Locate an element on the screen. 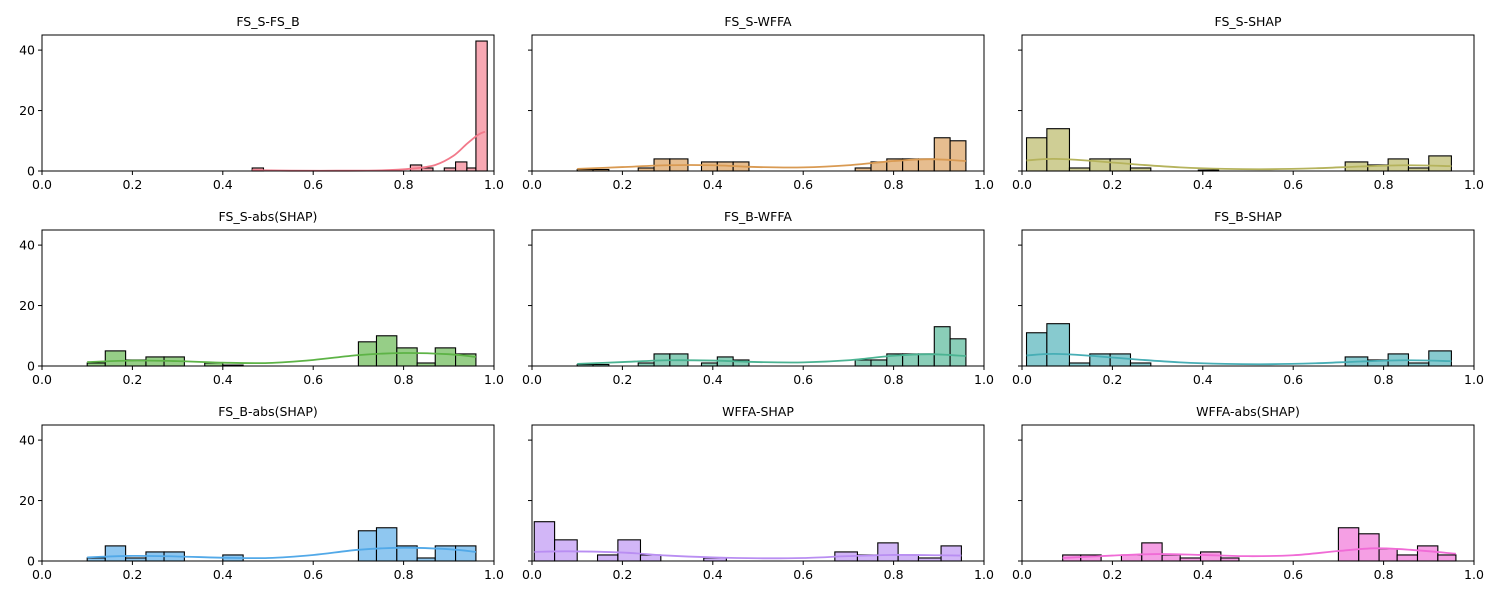 This screenshot has height=600, width=1500. subplot-title: FS_S-FS_B is located at coordinates (267, 21).